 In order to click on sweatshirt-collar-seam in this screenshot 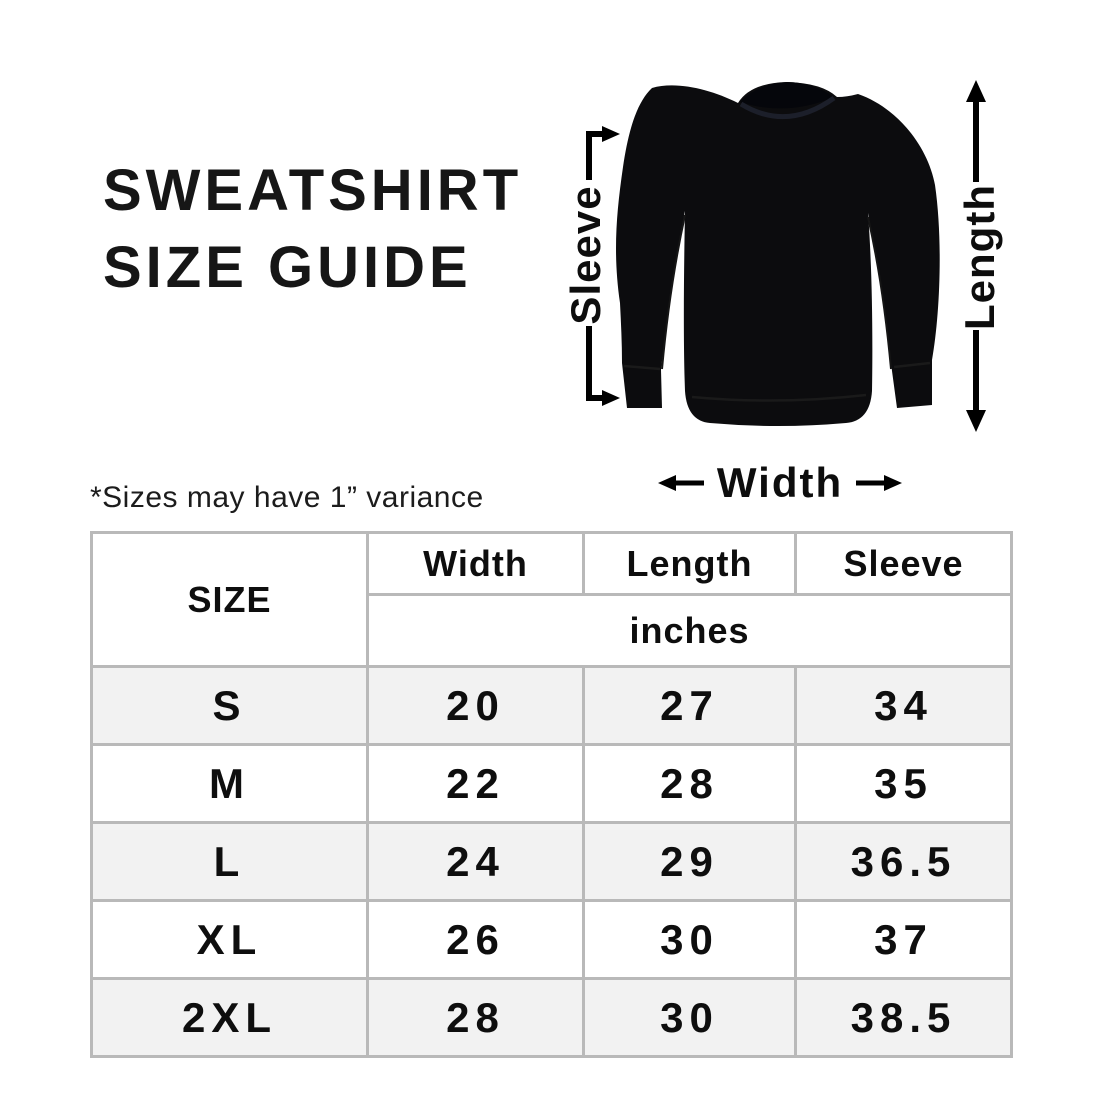, I will do `click(787, 107)`.